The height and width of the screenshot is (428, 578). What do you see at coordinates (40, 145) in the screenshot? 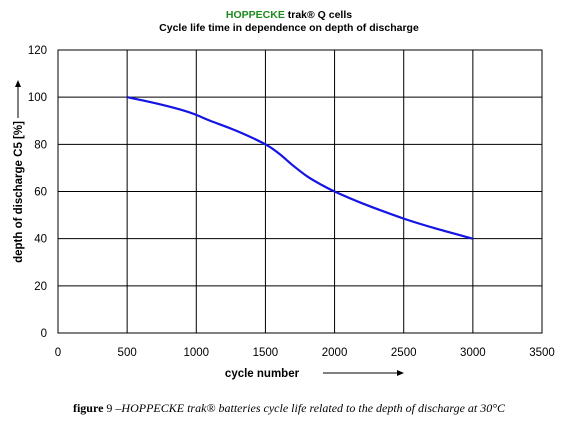
I see `y-tick-label: 80` at bounding box center [40, 145].